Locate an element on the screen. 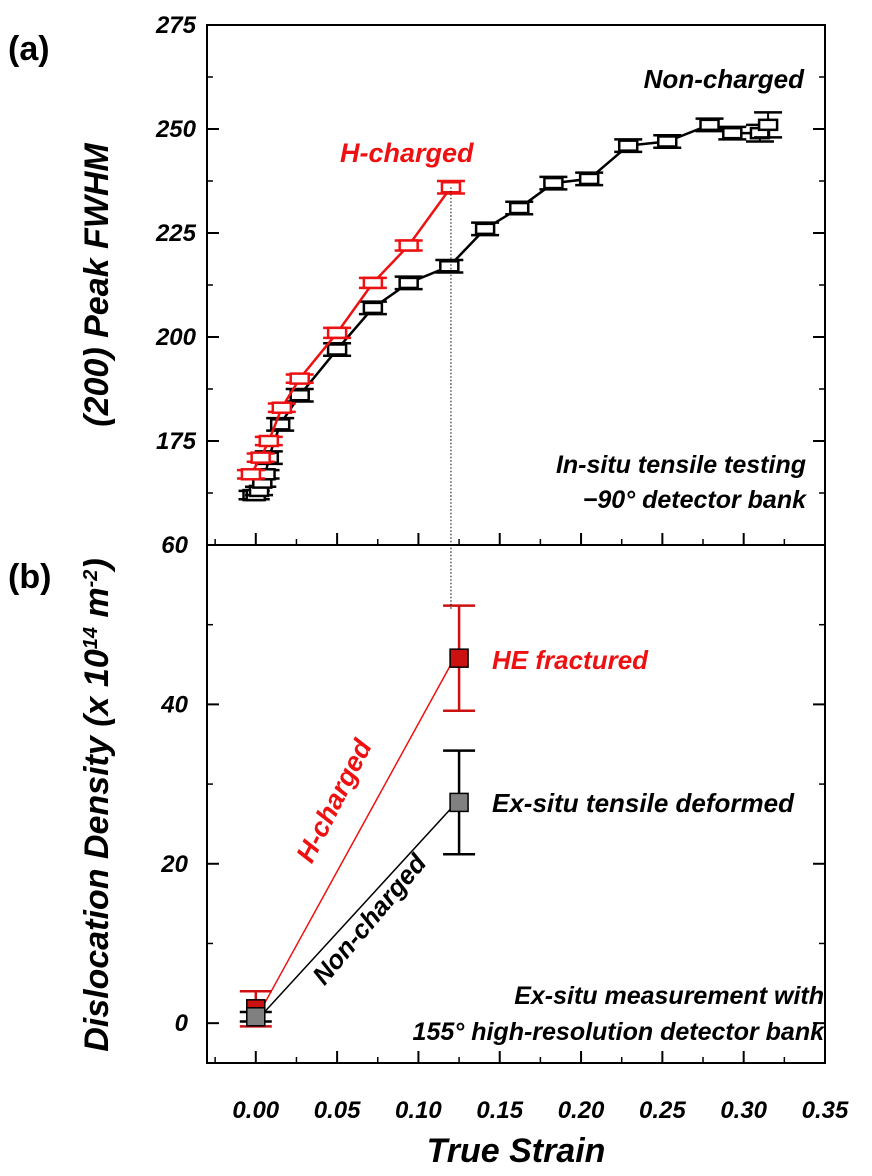  x-tick-label: 0.05 is located at coordinates (337, 1110).